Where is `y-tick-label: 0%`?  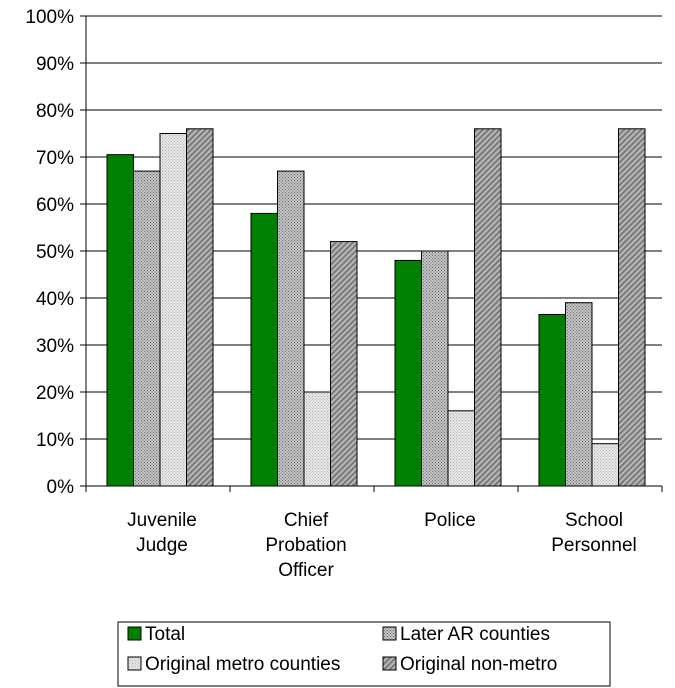 y-tick-label: 0% is located at coordinates (61, 487).